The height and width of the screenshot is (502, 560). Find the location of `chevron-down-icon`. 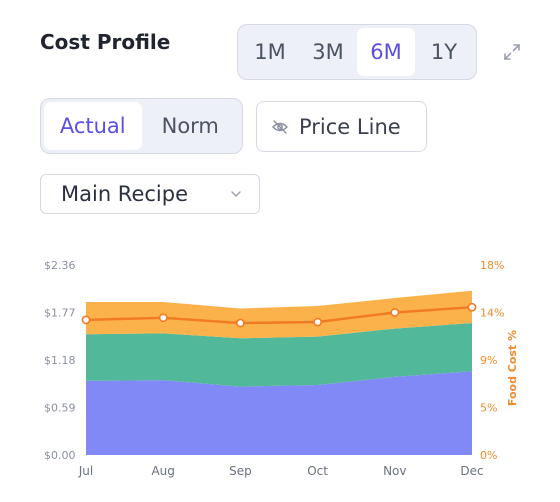

chevron-down-icon is located at coordinates (236, 194).